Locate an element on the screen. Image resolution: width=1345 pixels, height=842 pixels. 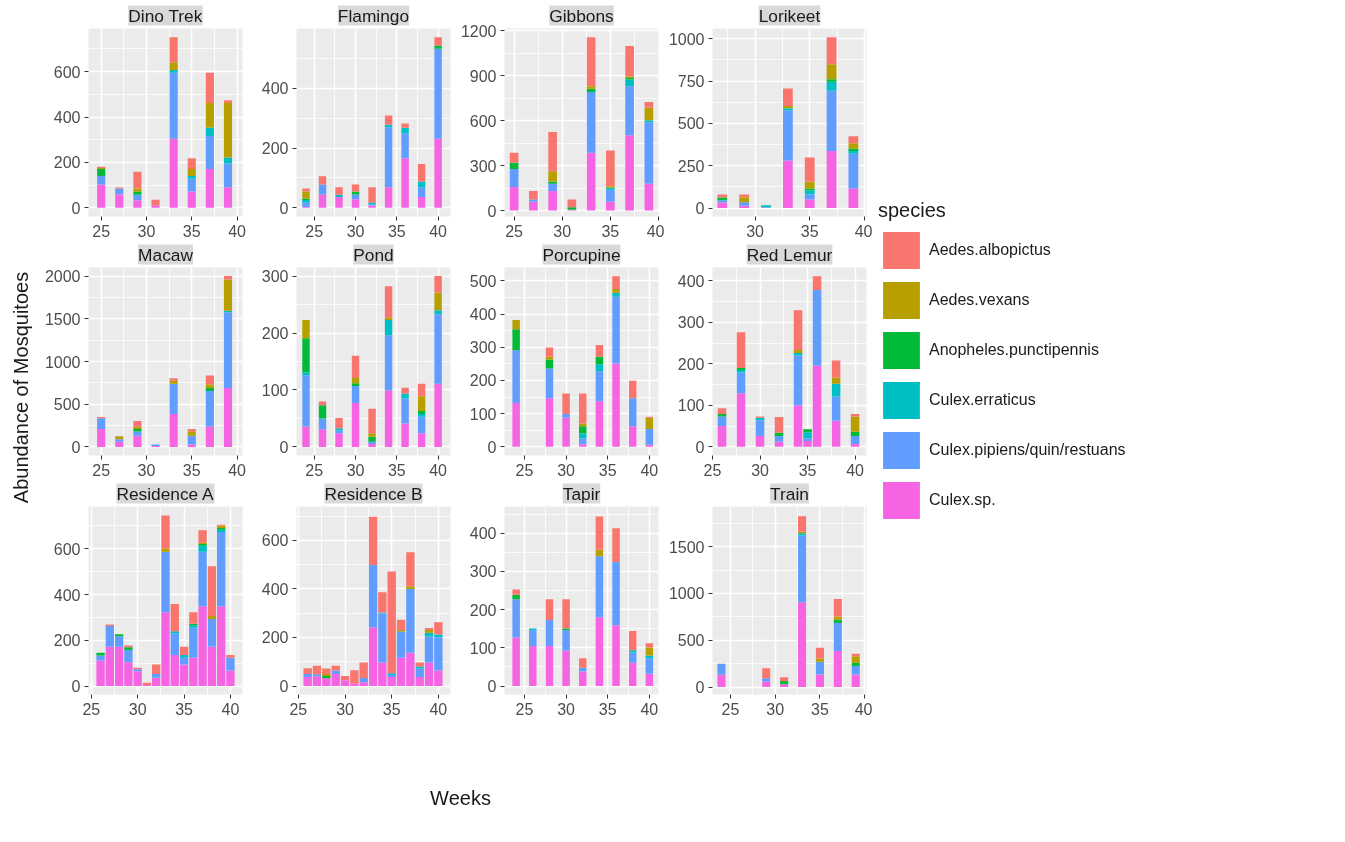
chart-title: Red Lemur is located at coordinates (789, 254).